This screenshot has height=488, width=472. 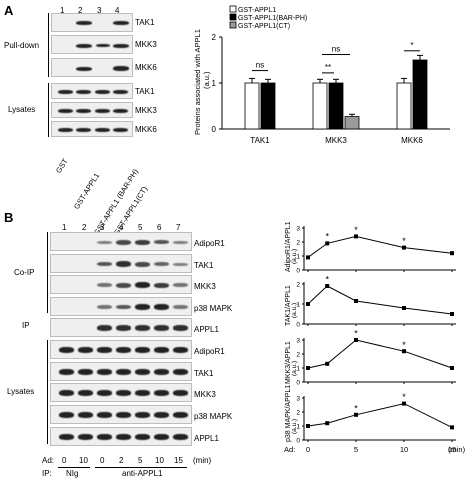 What do you see at coordinates (356, 449) in the screenshot?
I see `x-tick-label: 5` at bounding box center [356, 449].